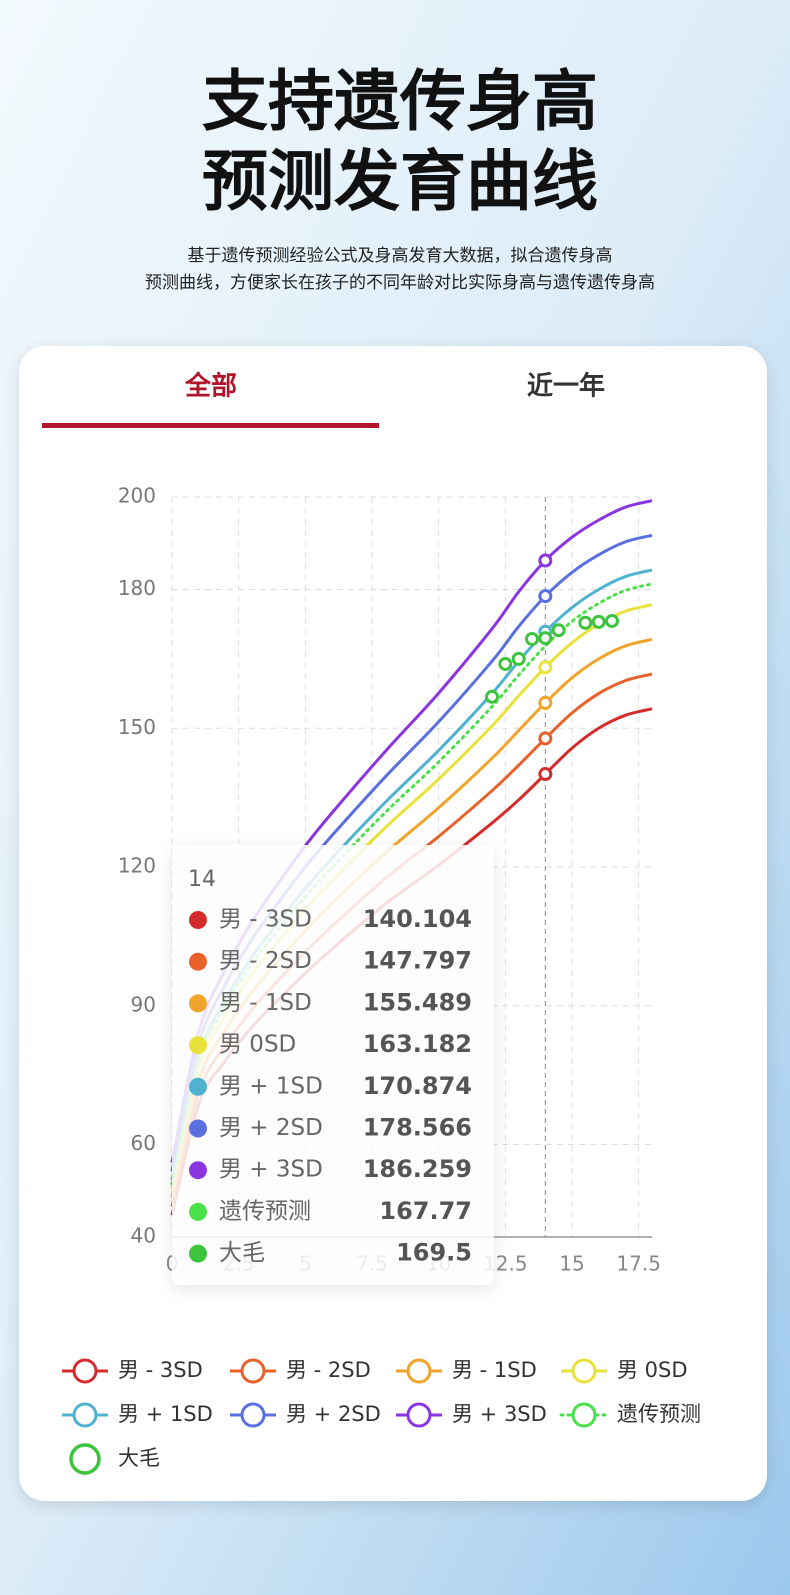  What do you see at coordinates (494, 1370) in the screenshot?
I see `legend-label: 男 - 1SD` at bounding box center [494, 1370].